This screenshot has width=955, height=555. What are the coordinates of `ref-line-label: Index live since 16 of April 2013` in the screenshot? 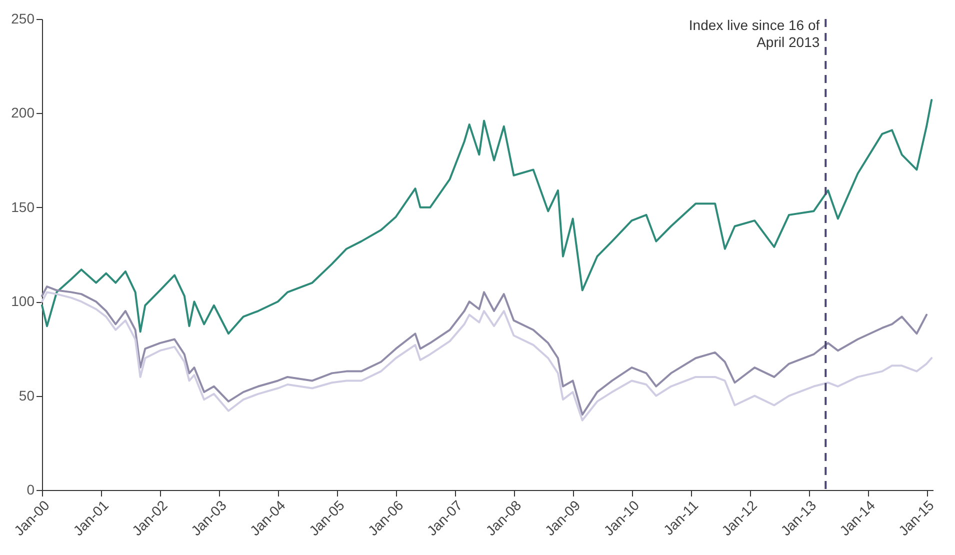 It's located at (754, 33).